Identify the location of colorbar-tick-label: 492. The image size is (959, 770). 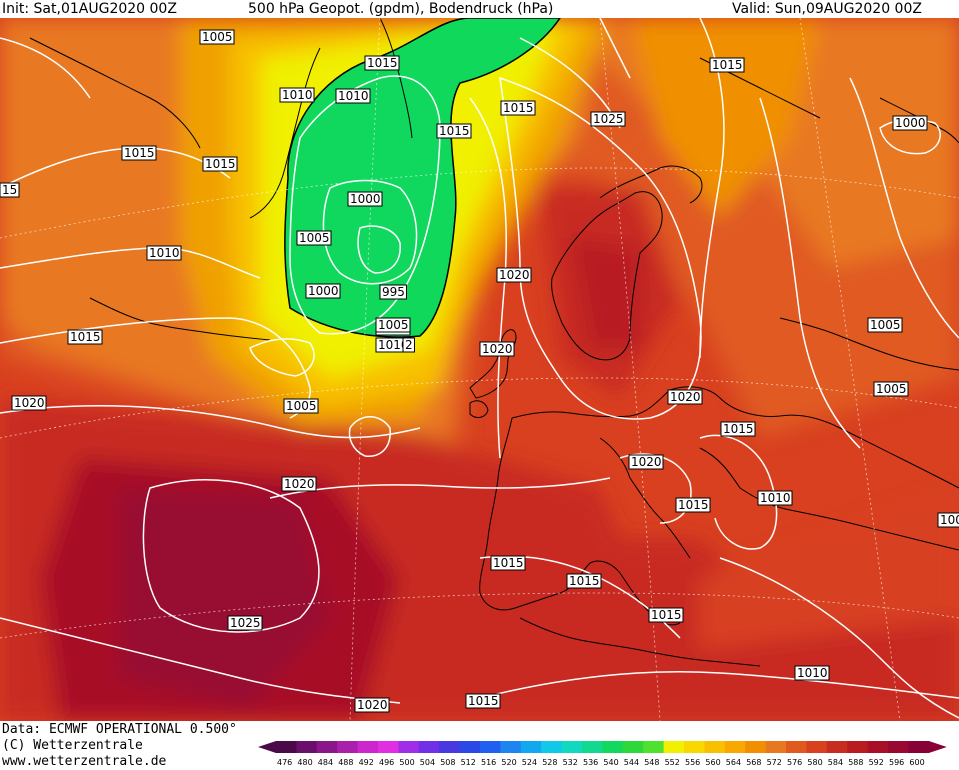
(366, 762).